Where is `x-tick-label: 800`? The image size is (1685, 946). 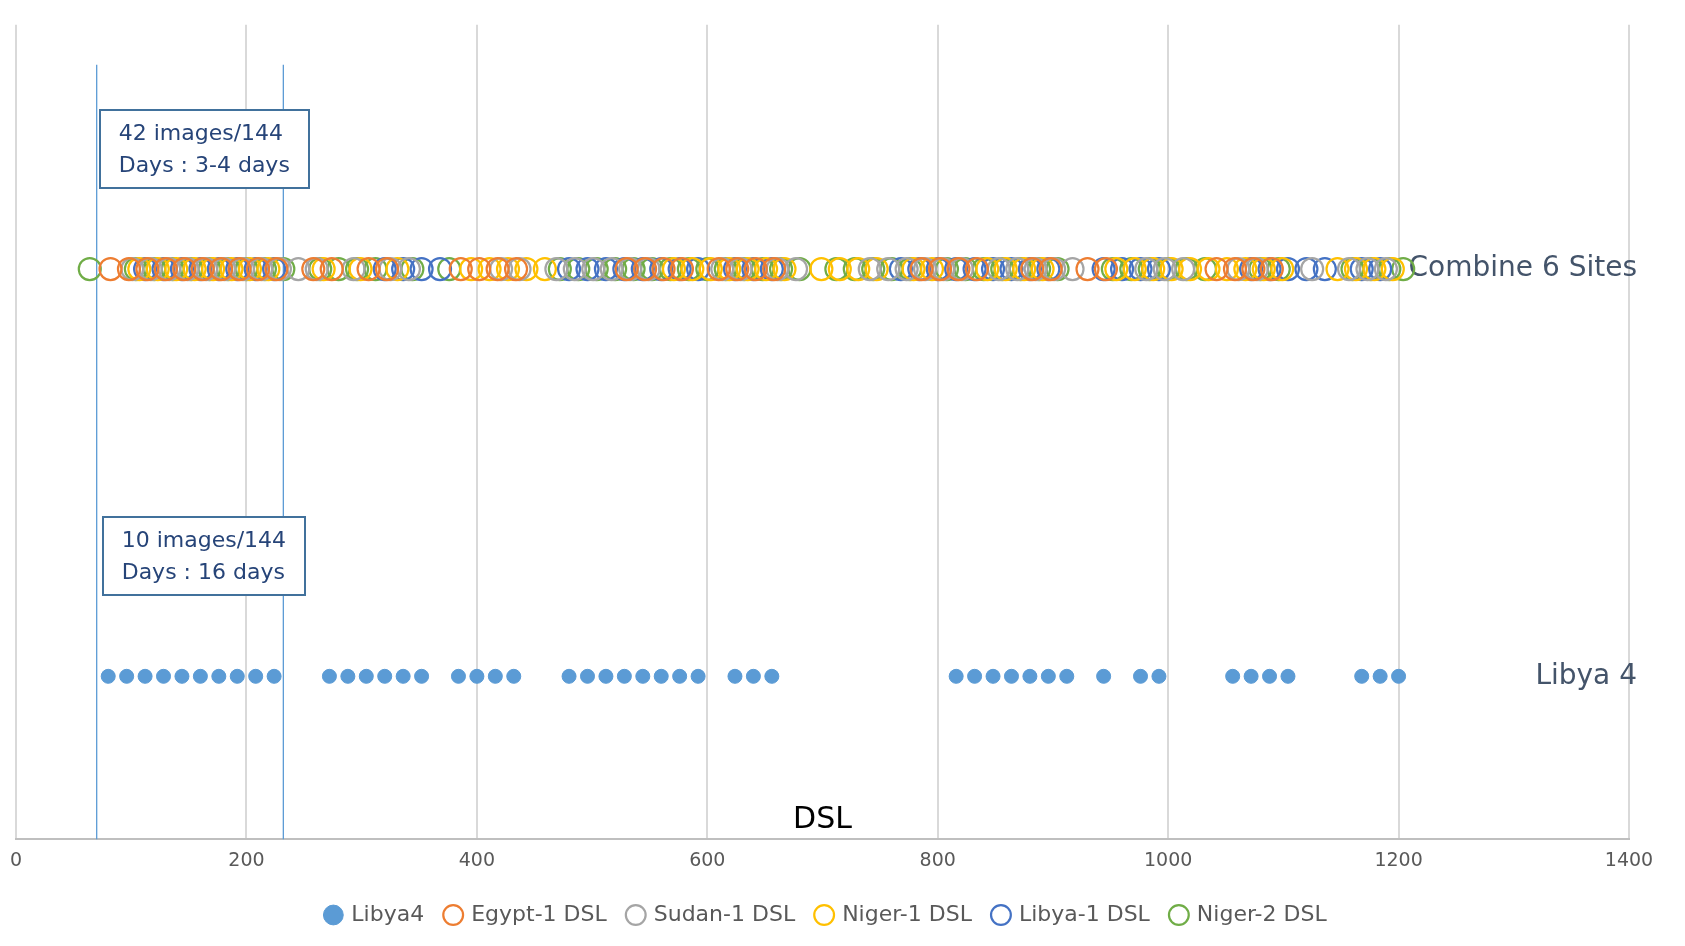
x-tick-label: 800 is located at coordinates (937, 858).